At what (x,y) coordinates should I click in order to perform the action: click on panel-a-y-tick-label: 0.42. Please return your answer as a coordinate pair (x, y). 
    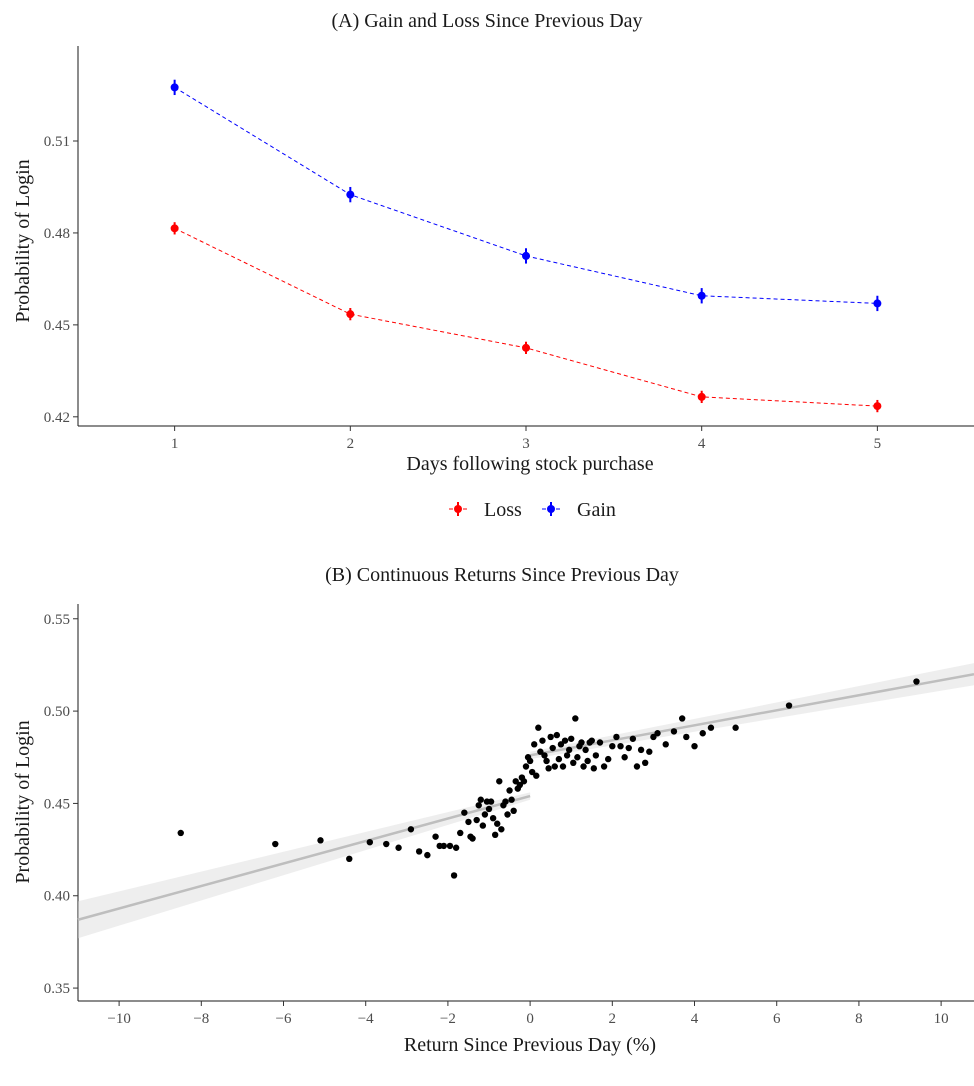
    Looking at the image, I should click on (57, 418).